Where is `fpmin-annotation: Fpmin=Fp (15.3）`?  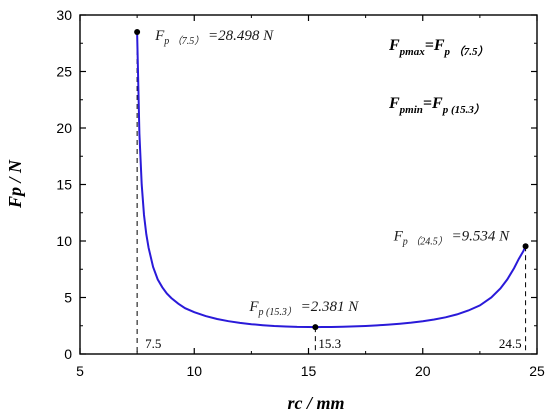
fpmin-annotation: Fpmin=Fp (15.3） is located at coordinates (436, 105).